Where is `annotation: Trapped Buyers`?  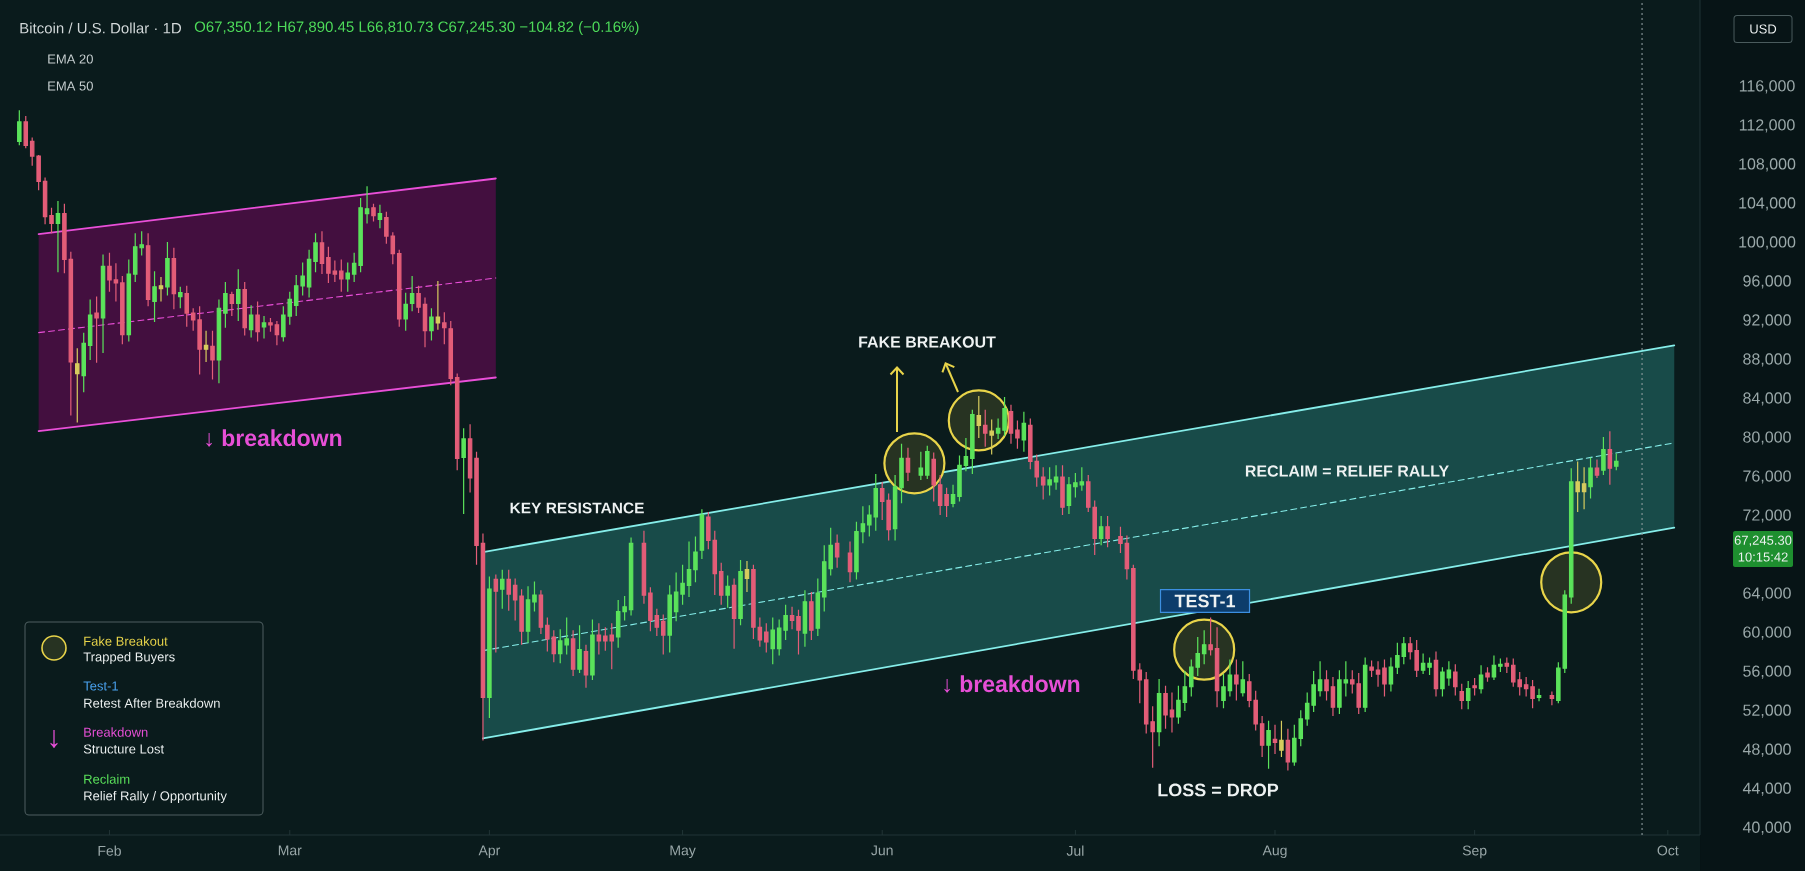
annotation: Trapped Buyers is located at coordinates (129, 658).